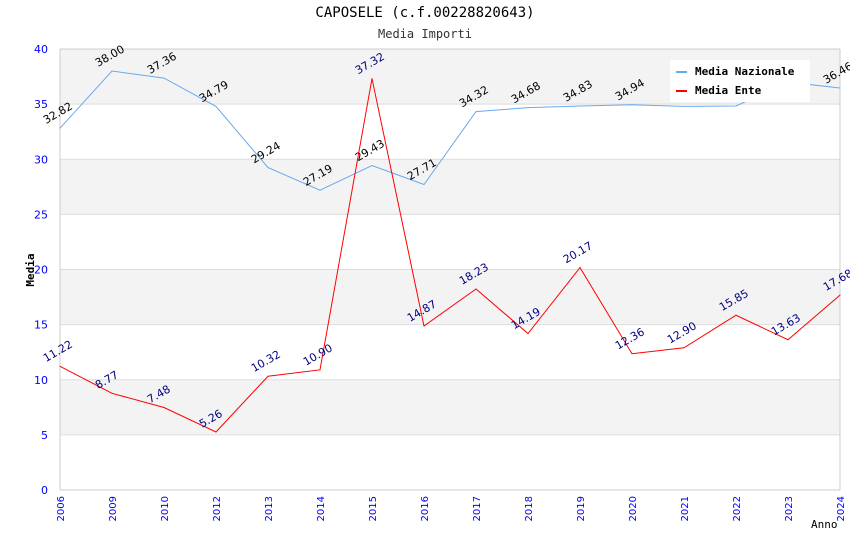 The width and height of the screenshot is (850, 550). What do you see at coordinates (113, 508) in the screenshot?
I see `x-tick-label: 2009` at bounding box center [113, 508].